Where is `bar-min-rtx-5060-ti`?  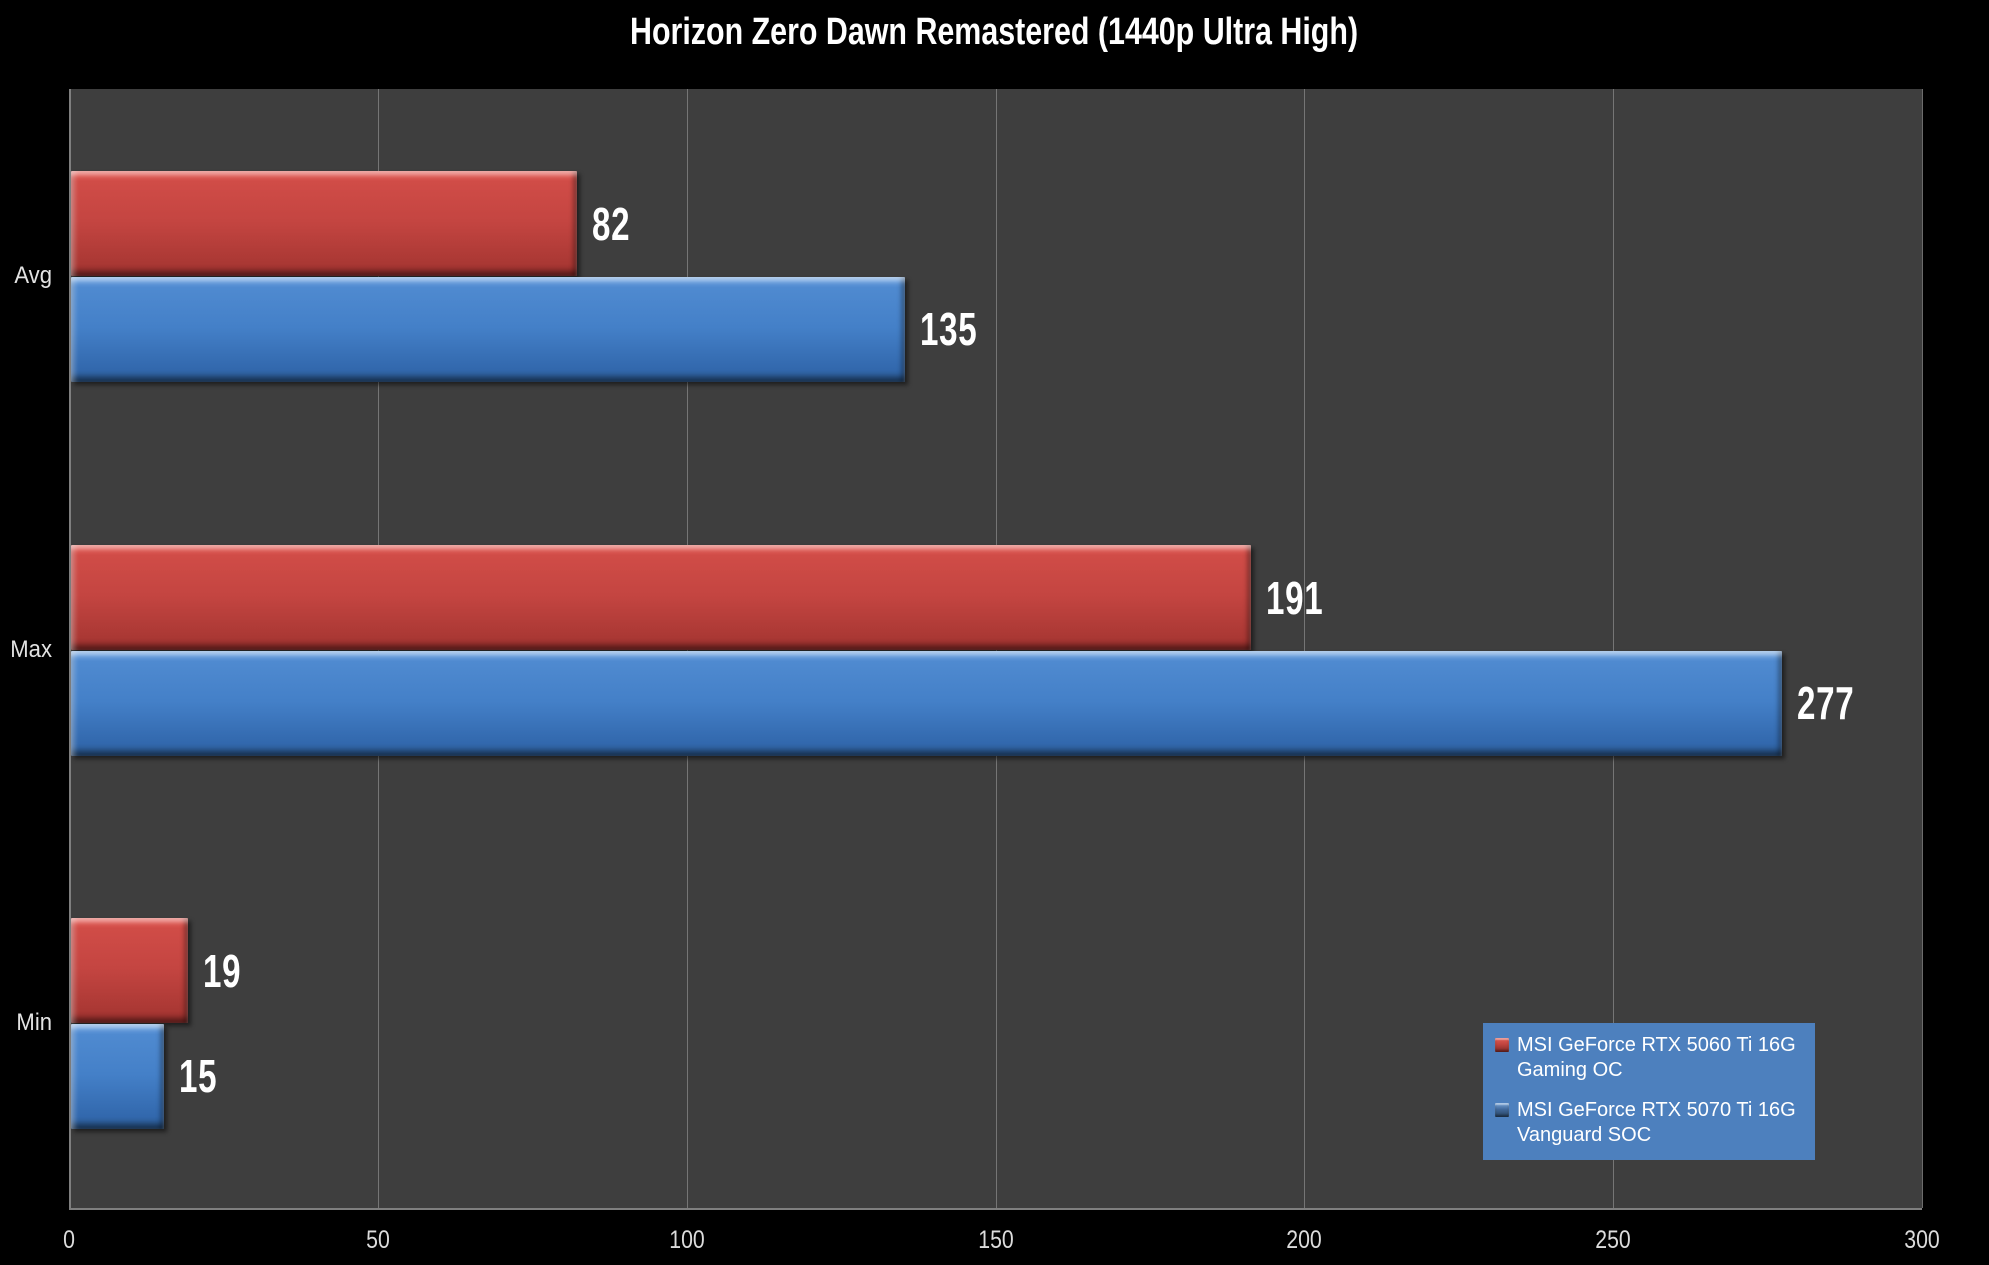
bar-min-rtx-5060-ti is located at coordinates (129, 970).